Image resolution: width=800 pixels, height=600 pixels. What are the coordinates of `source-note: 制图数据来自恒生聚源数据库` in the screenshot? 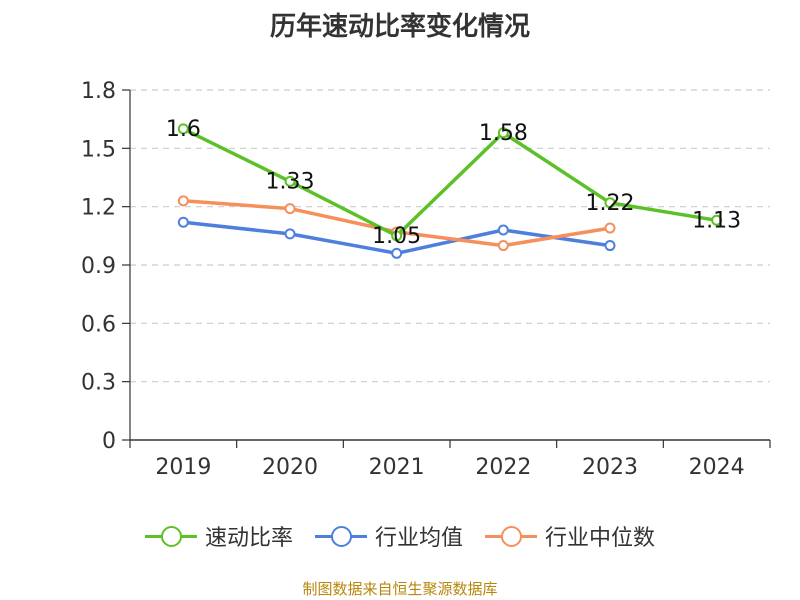 It's located at (400, 589).